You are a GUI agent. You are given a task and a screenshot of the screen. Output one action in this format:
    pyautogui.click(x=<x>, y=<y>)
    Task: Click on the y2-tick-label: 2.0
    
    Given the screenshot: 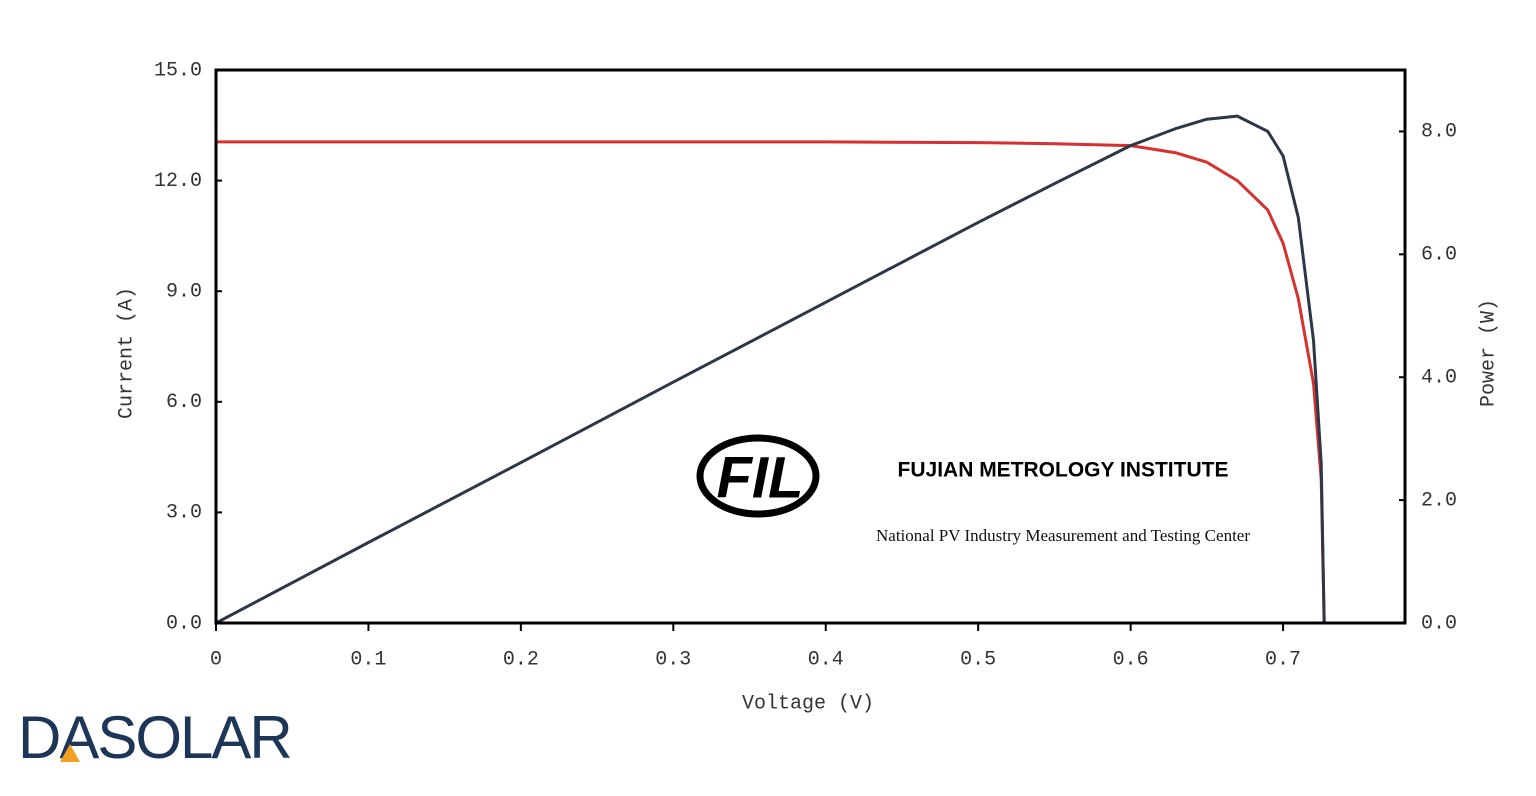 What is the action you would take?
    pyautogui.click(x=1439, y=500)
    